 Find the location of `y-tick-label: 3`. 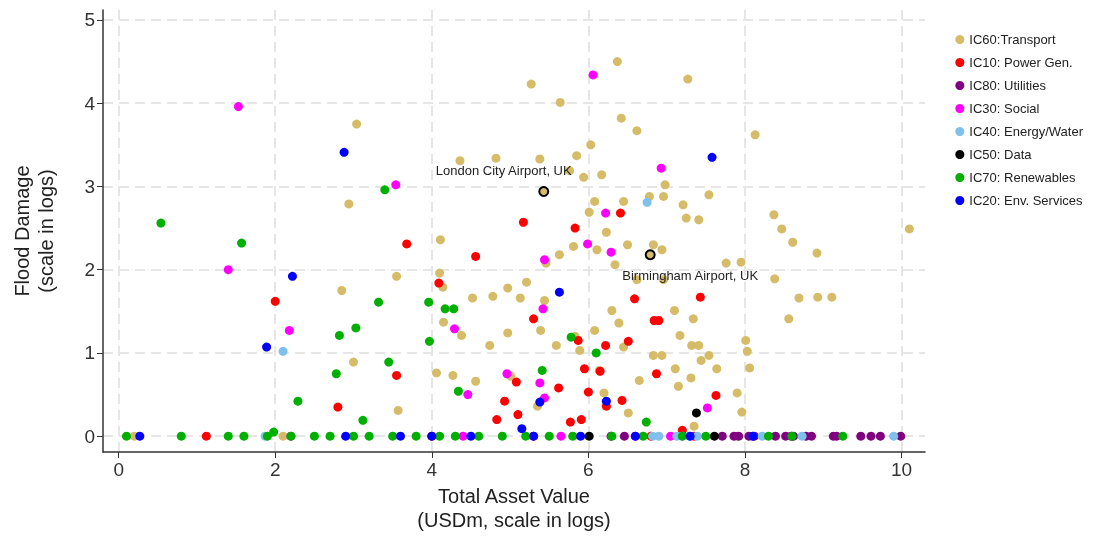

y-tick-label: 3 is located at coordinates (89, 186).